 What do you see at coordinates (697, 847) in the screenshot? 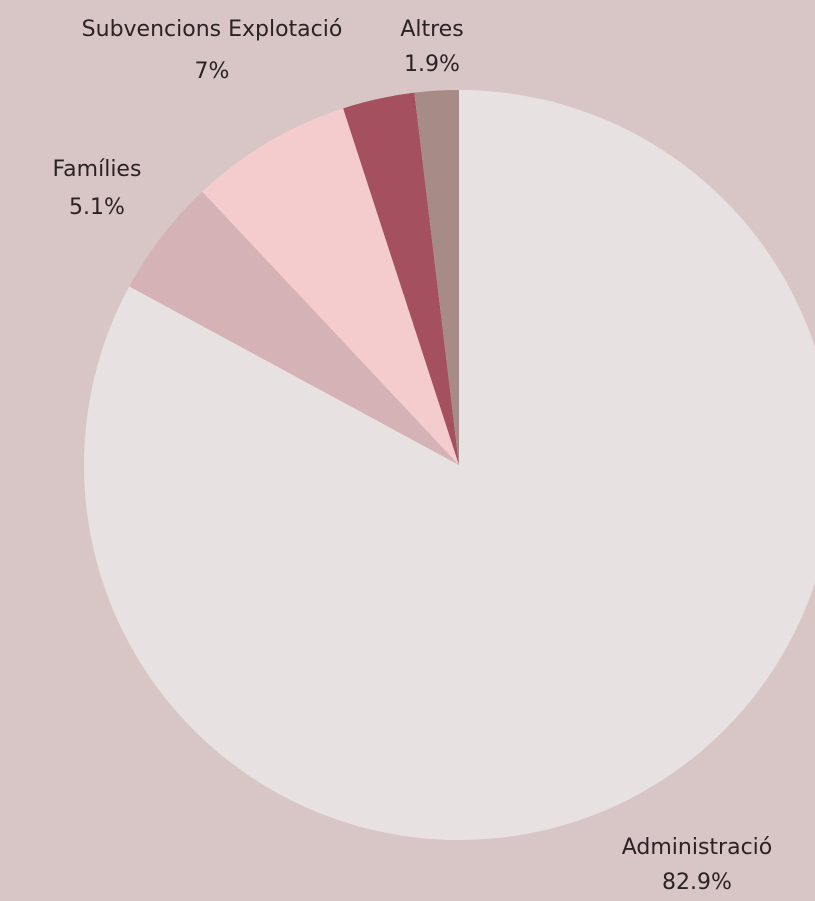
I see `slice-label: Administració` at bounding box center [697, 847].